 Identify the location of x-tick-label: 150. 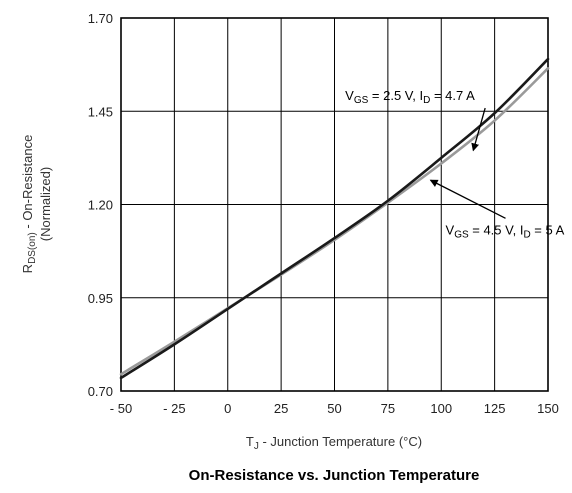
(548, 408).